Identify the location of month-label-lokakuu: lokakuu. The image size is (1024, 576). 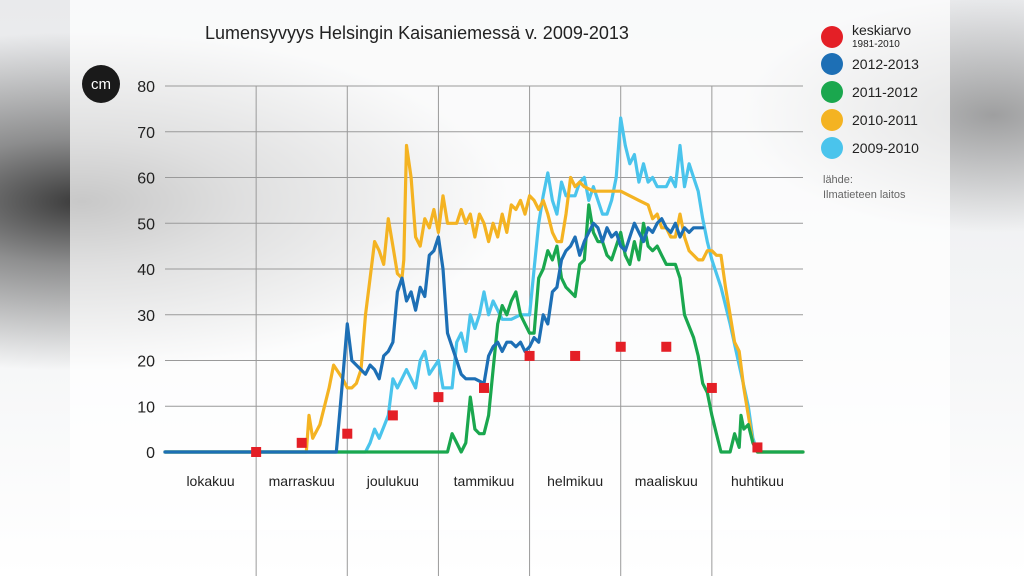
(210, 481).